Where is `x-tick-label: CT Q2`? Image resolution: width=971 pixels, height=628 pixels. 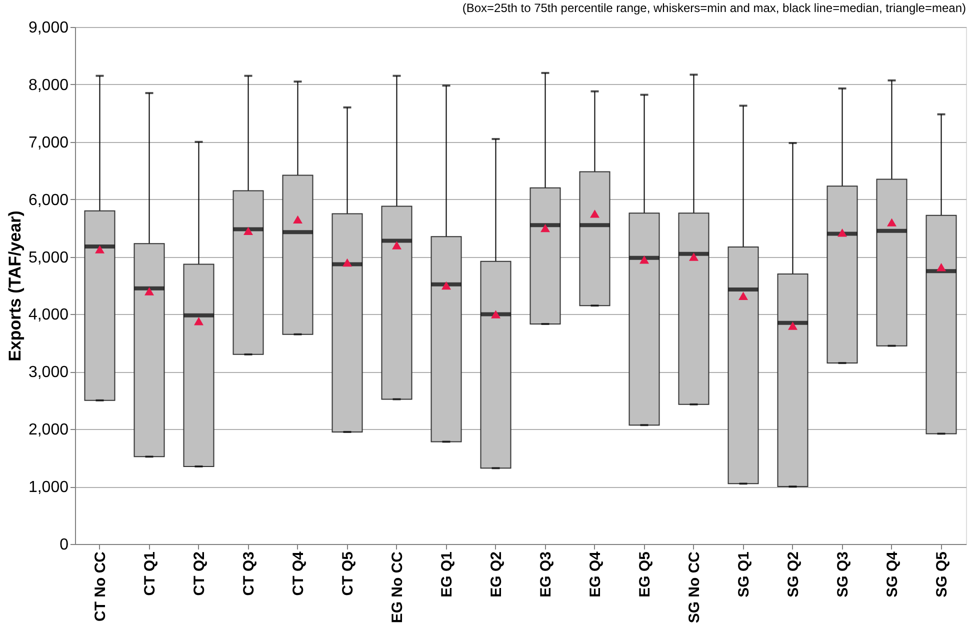 x-tick-label: CT Q2 is located at coordinates (199, 574).